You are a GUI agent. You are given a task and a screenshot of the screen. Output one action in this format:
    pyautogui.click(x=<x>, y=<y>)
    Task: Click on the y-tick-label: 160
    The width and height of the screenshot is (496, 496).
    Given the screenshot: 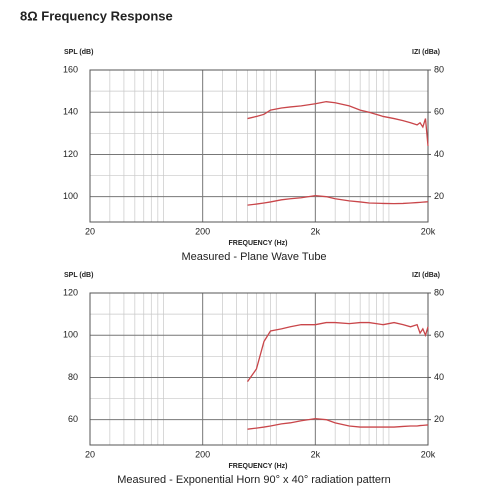 What is the action you would take?
    pyautogui.click(x=70, y=69)
    